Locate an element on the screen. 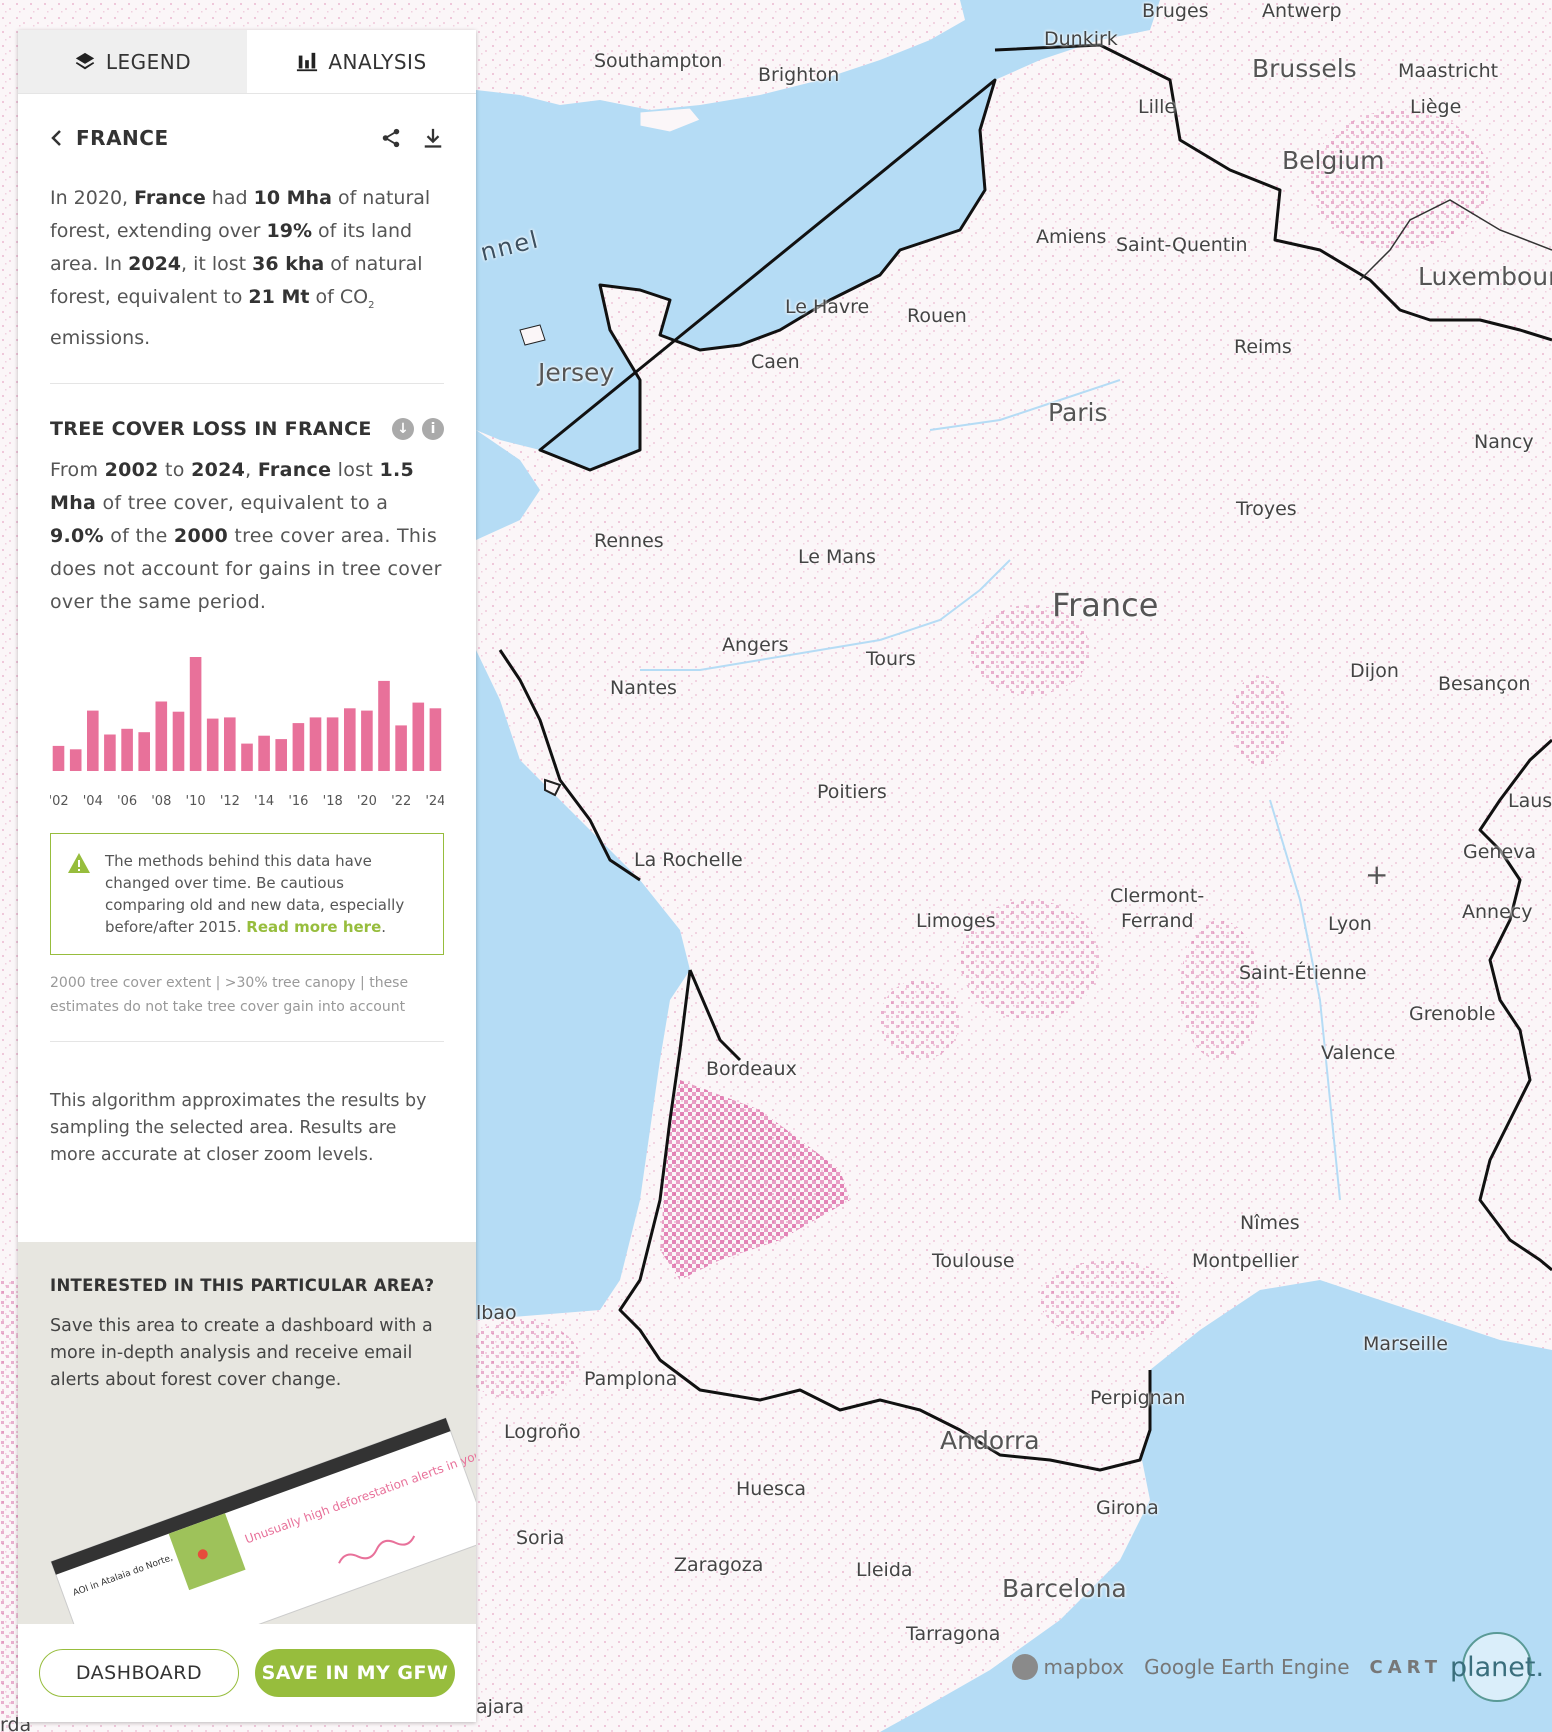  chart-tick-label: '22 is located at coordinates (401, 801).